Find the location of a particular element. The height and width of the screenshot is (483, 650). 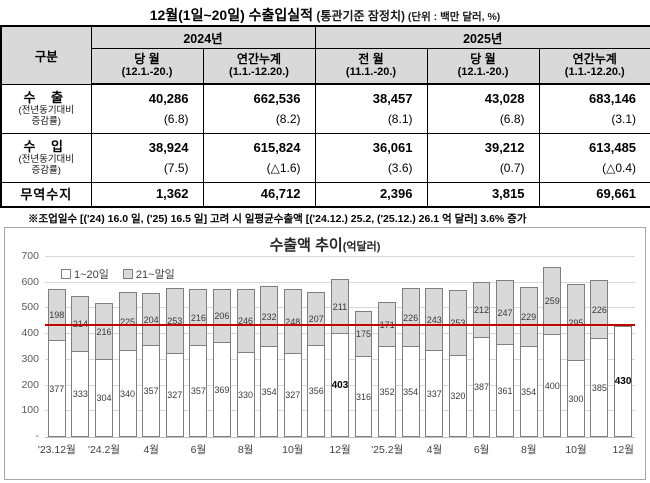

bar-3: 225 340 is located at coordinates (128, 347).